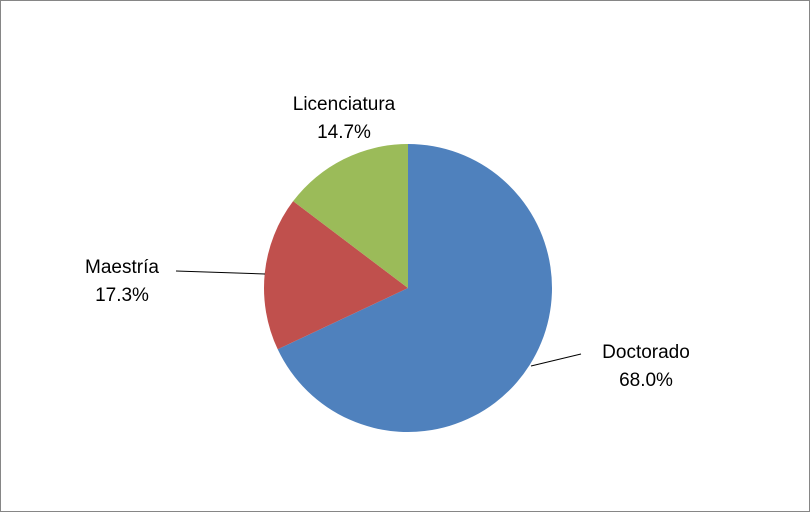  Describe the element at coordinates (646, 380) in the screenshot. I see `slice-value-label: 68.0%` at that location.